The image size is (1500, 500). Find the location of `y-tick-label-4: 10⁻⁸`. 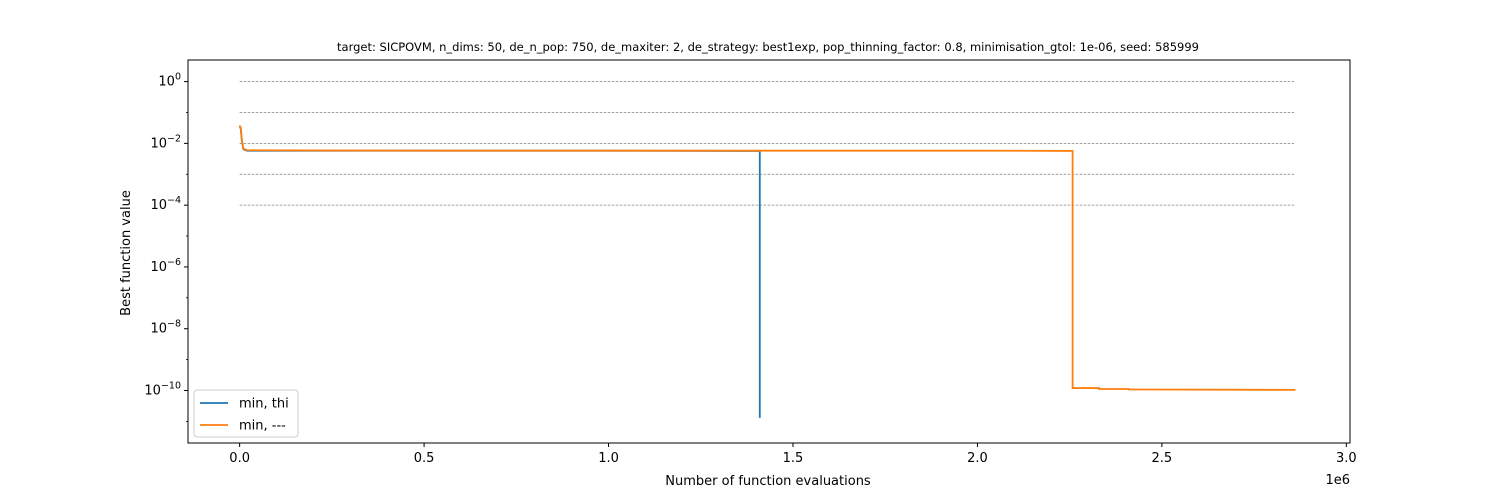

y-tick-label-4: 10⁻⁸ is located at coordinates (165, 328).